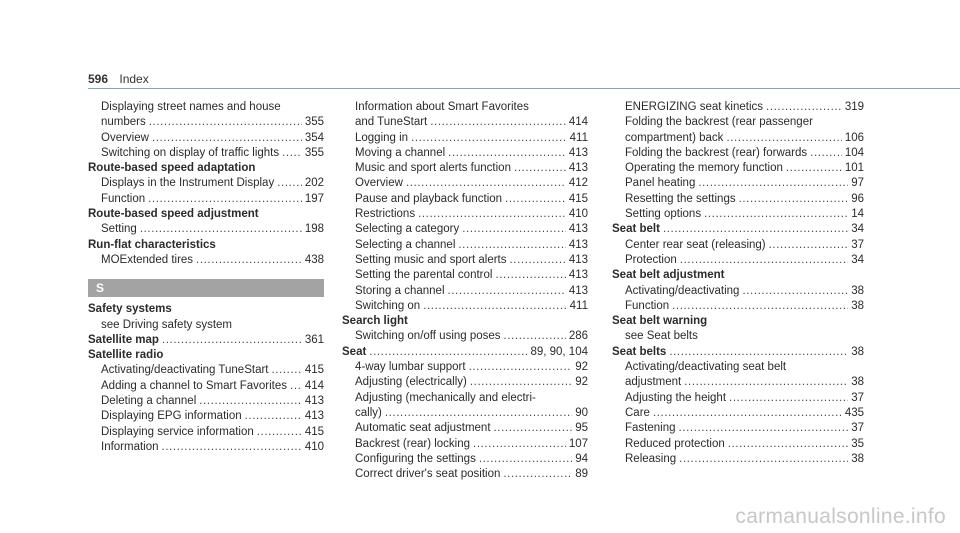  Describe the element at coordinates (738, 306) in the screenshot. I see `index-subentry: Function38` at that location.